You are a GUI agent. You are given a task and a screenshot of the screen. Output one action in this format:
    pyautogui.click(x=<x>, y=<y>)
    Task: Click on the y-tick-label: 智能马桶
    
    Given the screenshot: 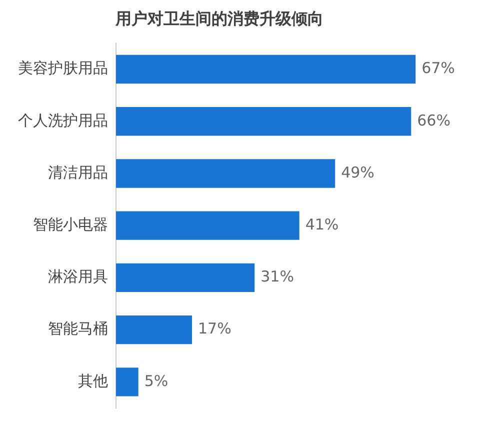 What is the action you would take?
    pyautogui.click(x=78, y=329)
    